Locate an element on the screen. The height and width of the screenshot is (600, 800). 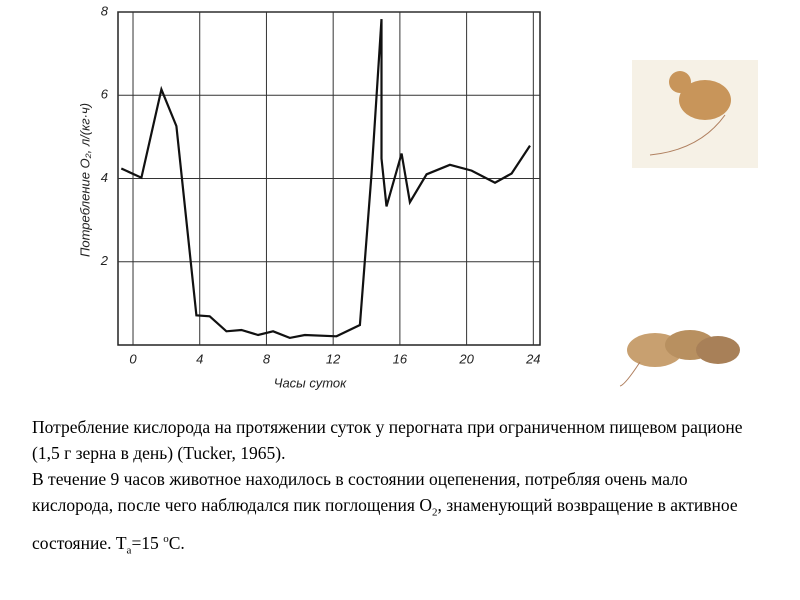
y-axis-label: Потребление O₂, л/(кг·ч) is located at coordinates (84, 180).